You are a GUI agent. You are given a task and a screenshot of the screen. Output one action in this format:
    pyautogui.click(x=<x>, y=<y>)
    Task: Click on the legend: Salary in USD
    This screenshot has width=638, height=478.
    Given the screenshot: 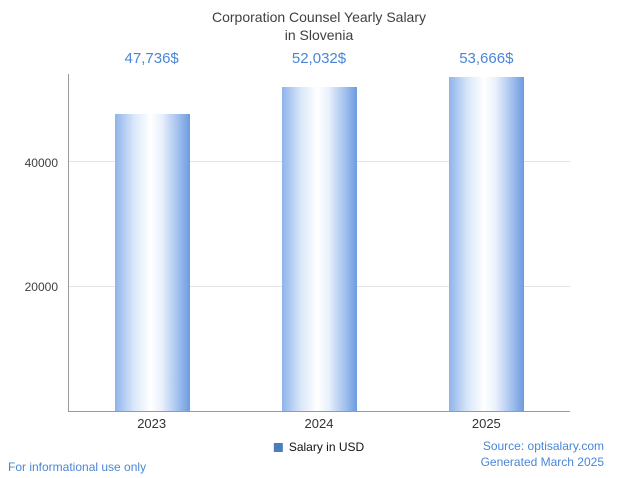 What is the action you would take?
    pyautogui.click(x=319, y=447)
    